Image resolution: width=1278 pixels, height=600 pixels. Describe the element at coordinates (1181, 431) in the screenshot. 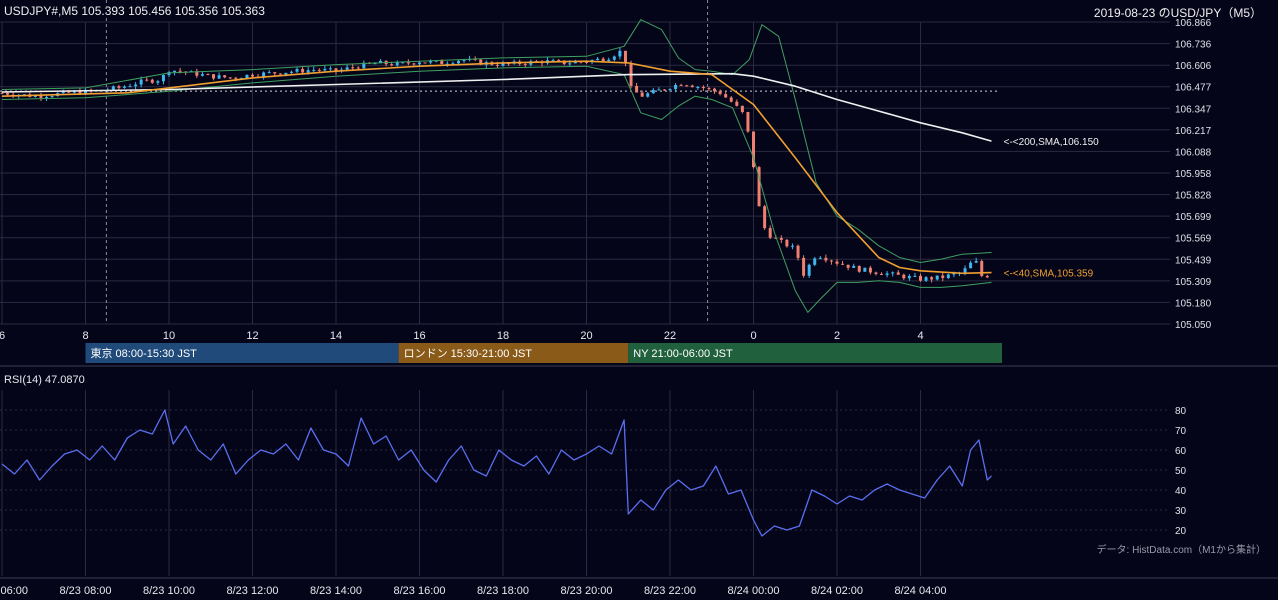

I see `rsi-tick-label: 70` at that location.